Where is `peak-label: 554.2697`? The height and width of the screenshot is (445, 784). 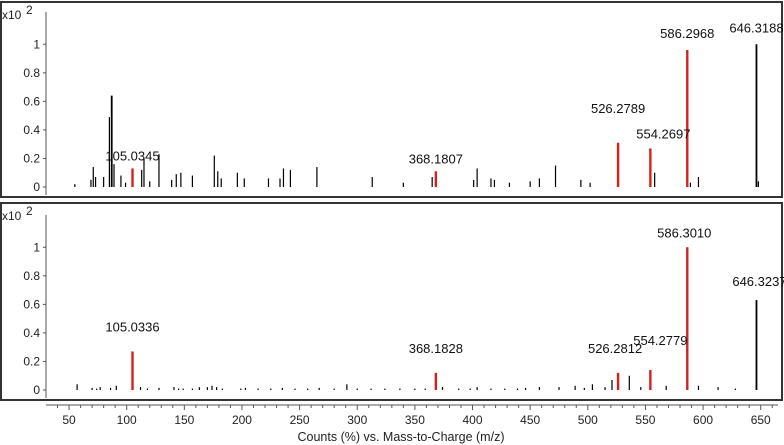 peak-label: 554.2697 is located at coordinates (663, 133).